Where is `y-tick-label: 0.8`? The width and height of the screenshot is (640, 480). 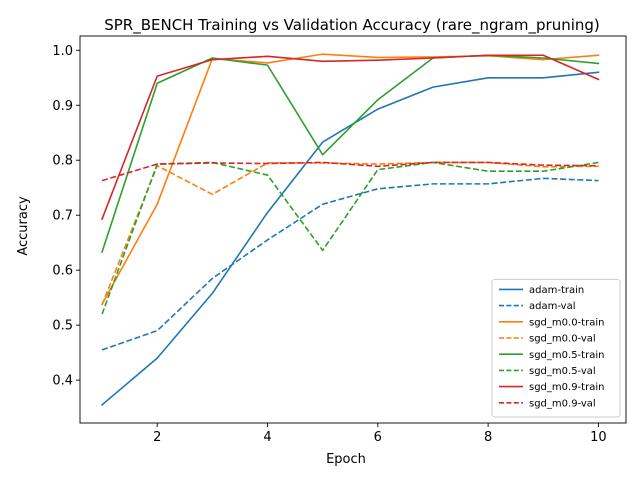 y-tick-label: 0.8 is located at coordinates (62, 161).